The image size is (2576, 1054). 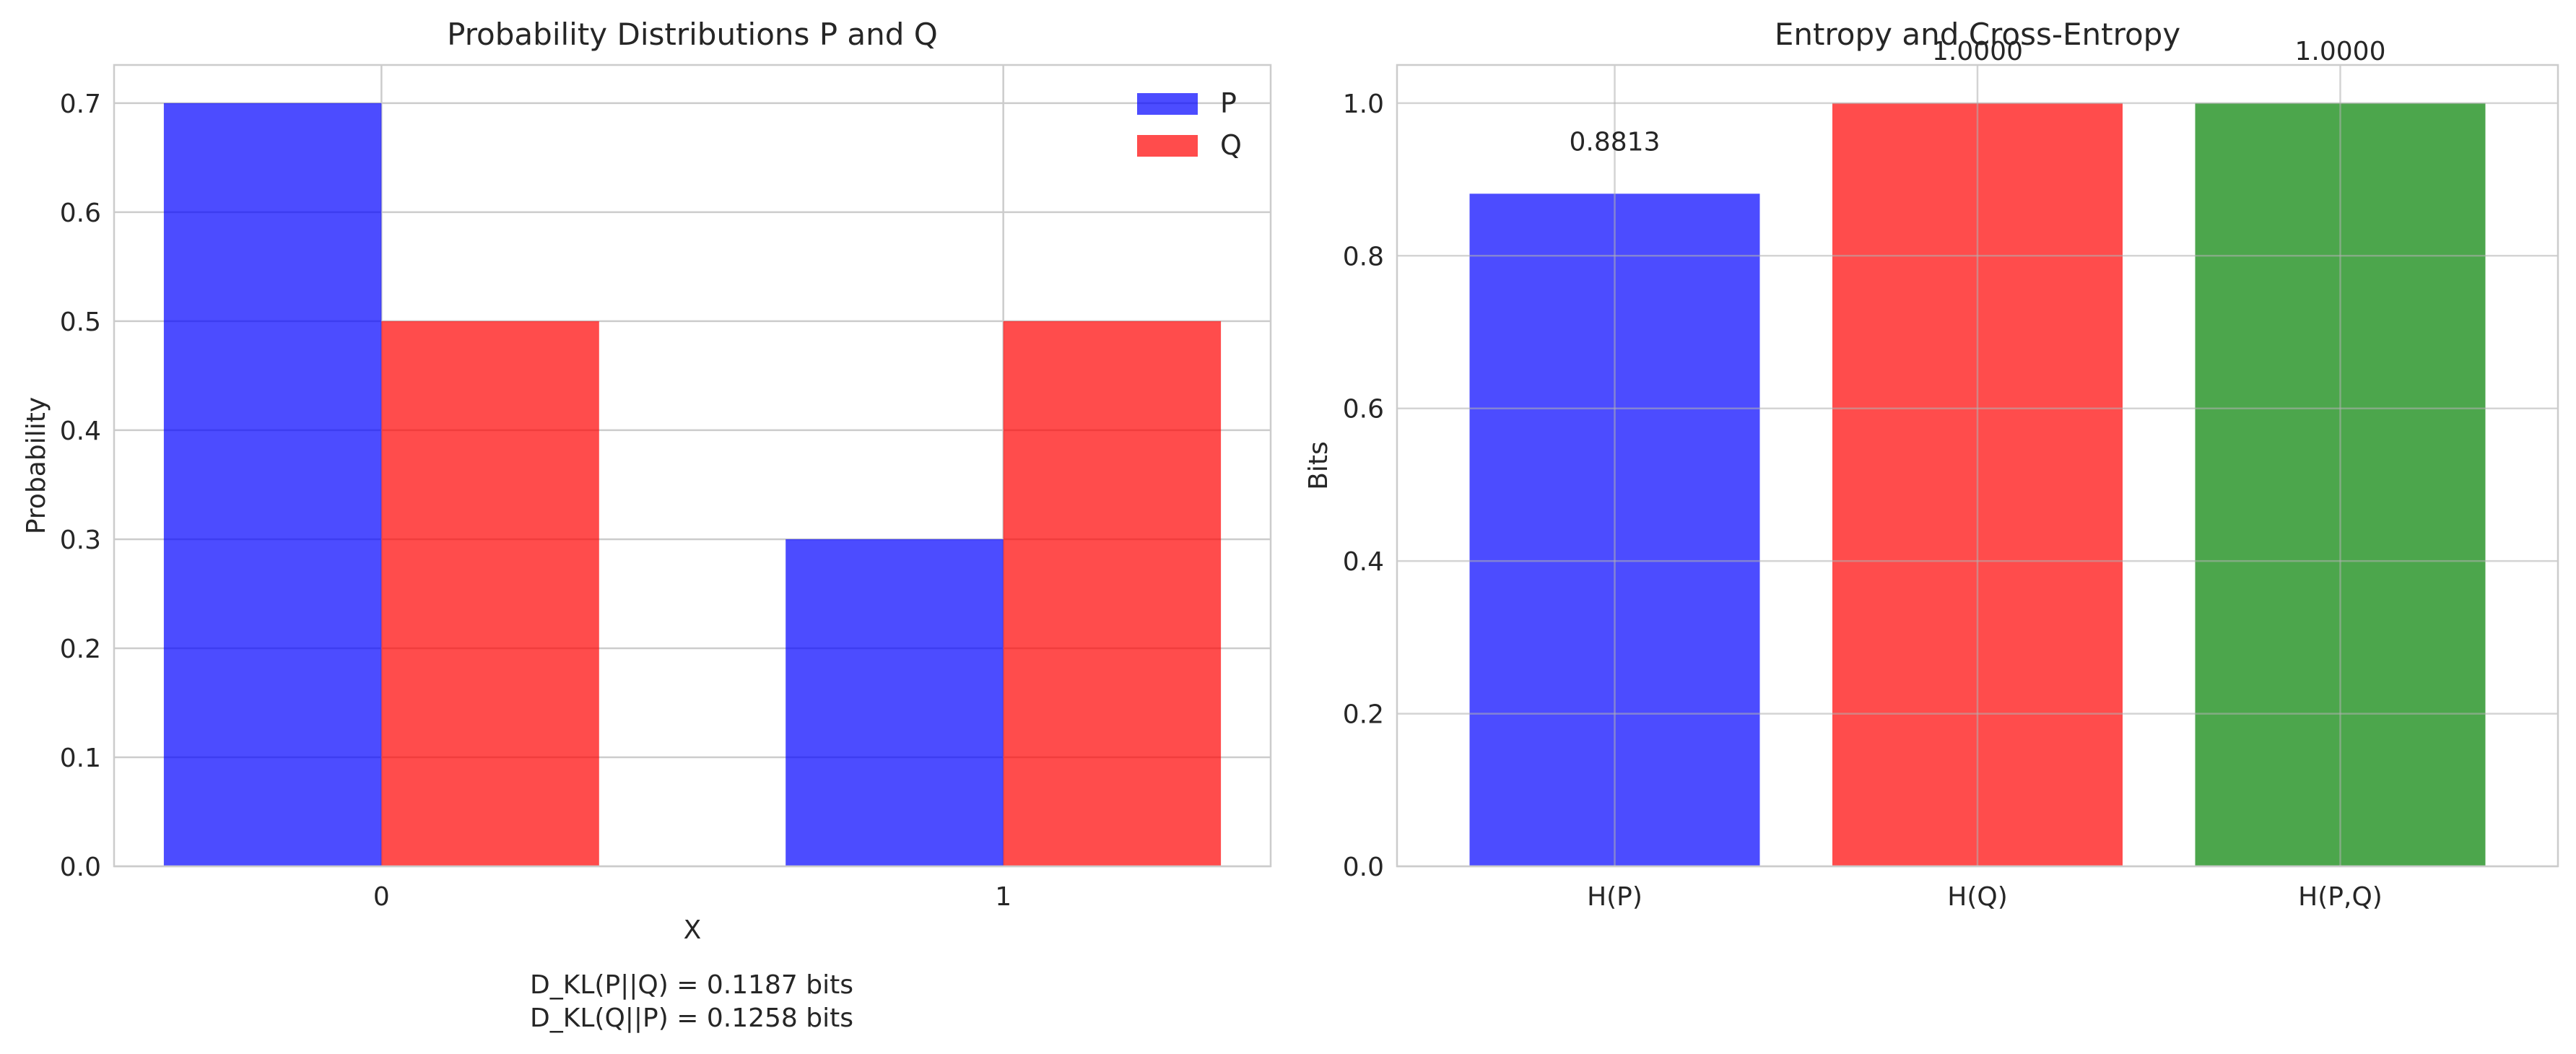 I want to click on right-value-labels: 0.8813 1.0000 1.0000, so click(x=1978, y=97).